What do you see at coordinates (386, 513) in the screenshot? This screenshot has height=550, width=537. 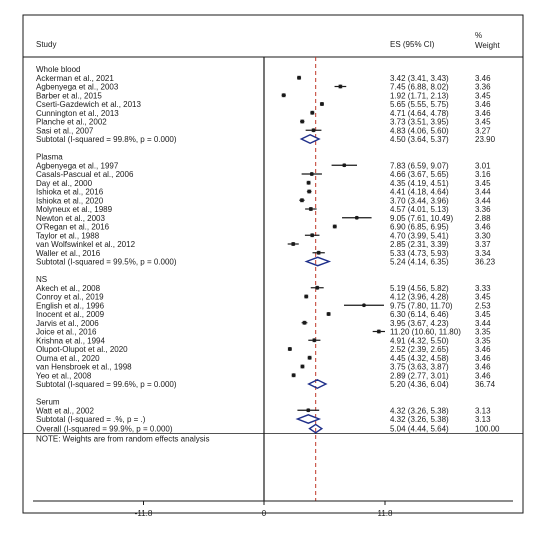 I see `x-tick-label: 11.8` at bounding box center [386, 513].